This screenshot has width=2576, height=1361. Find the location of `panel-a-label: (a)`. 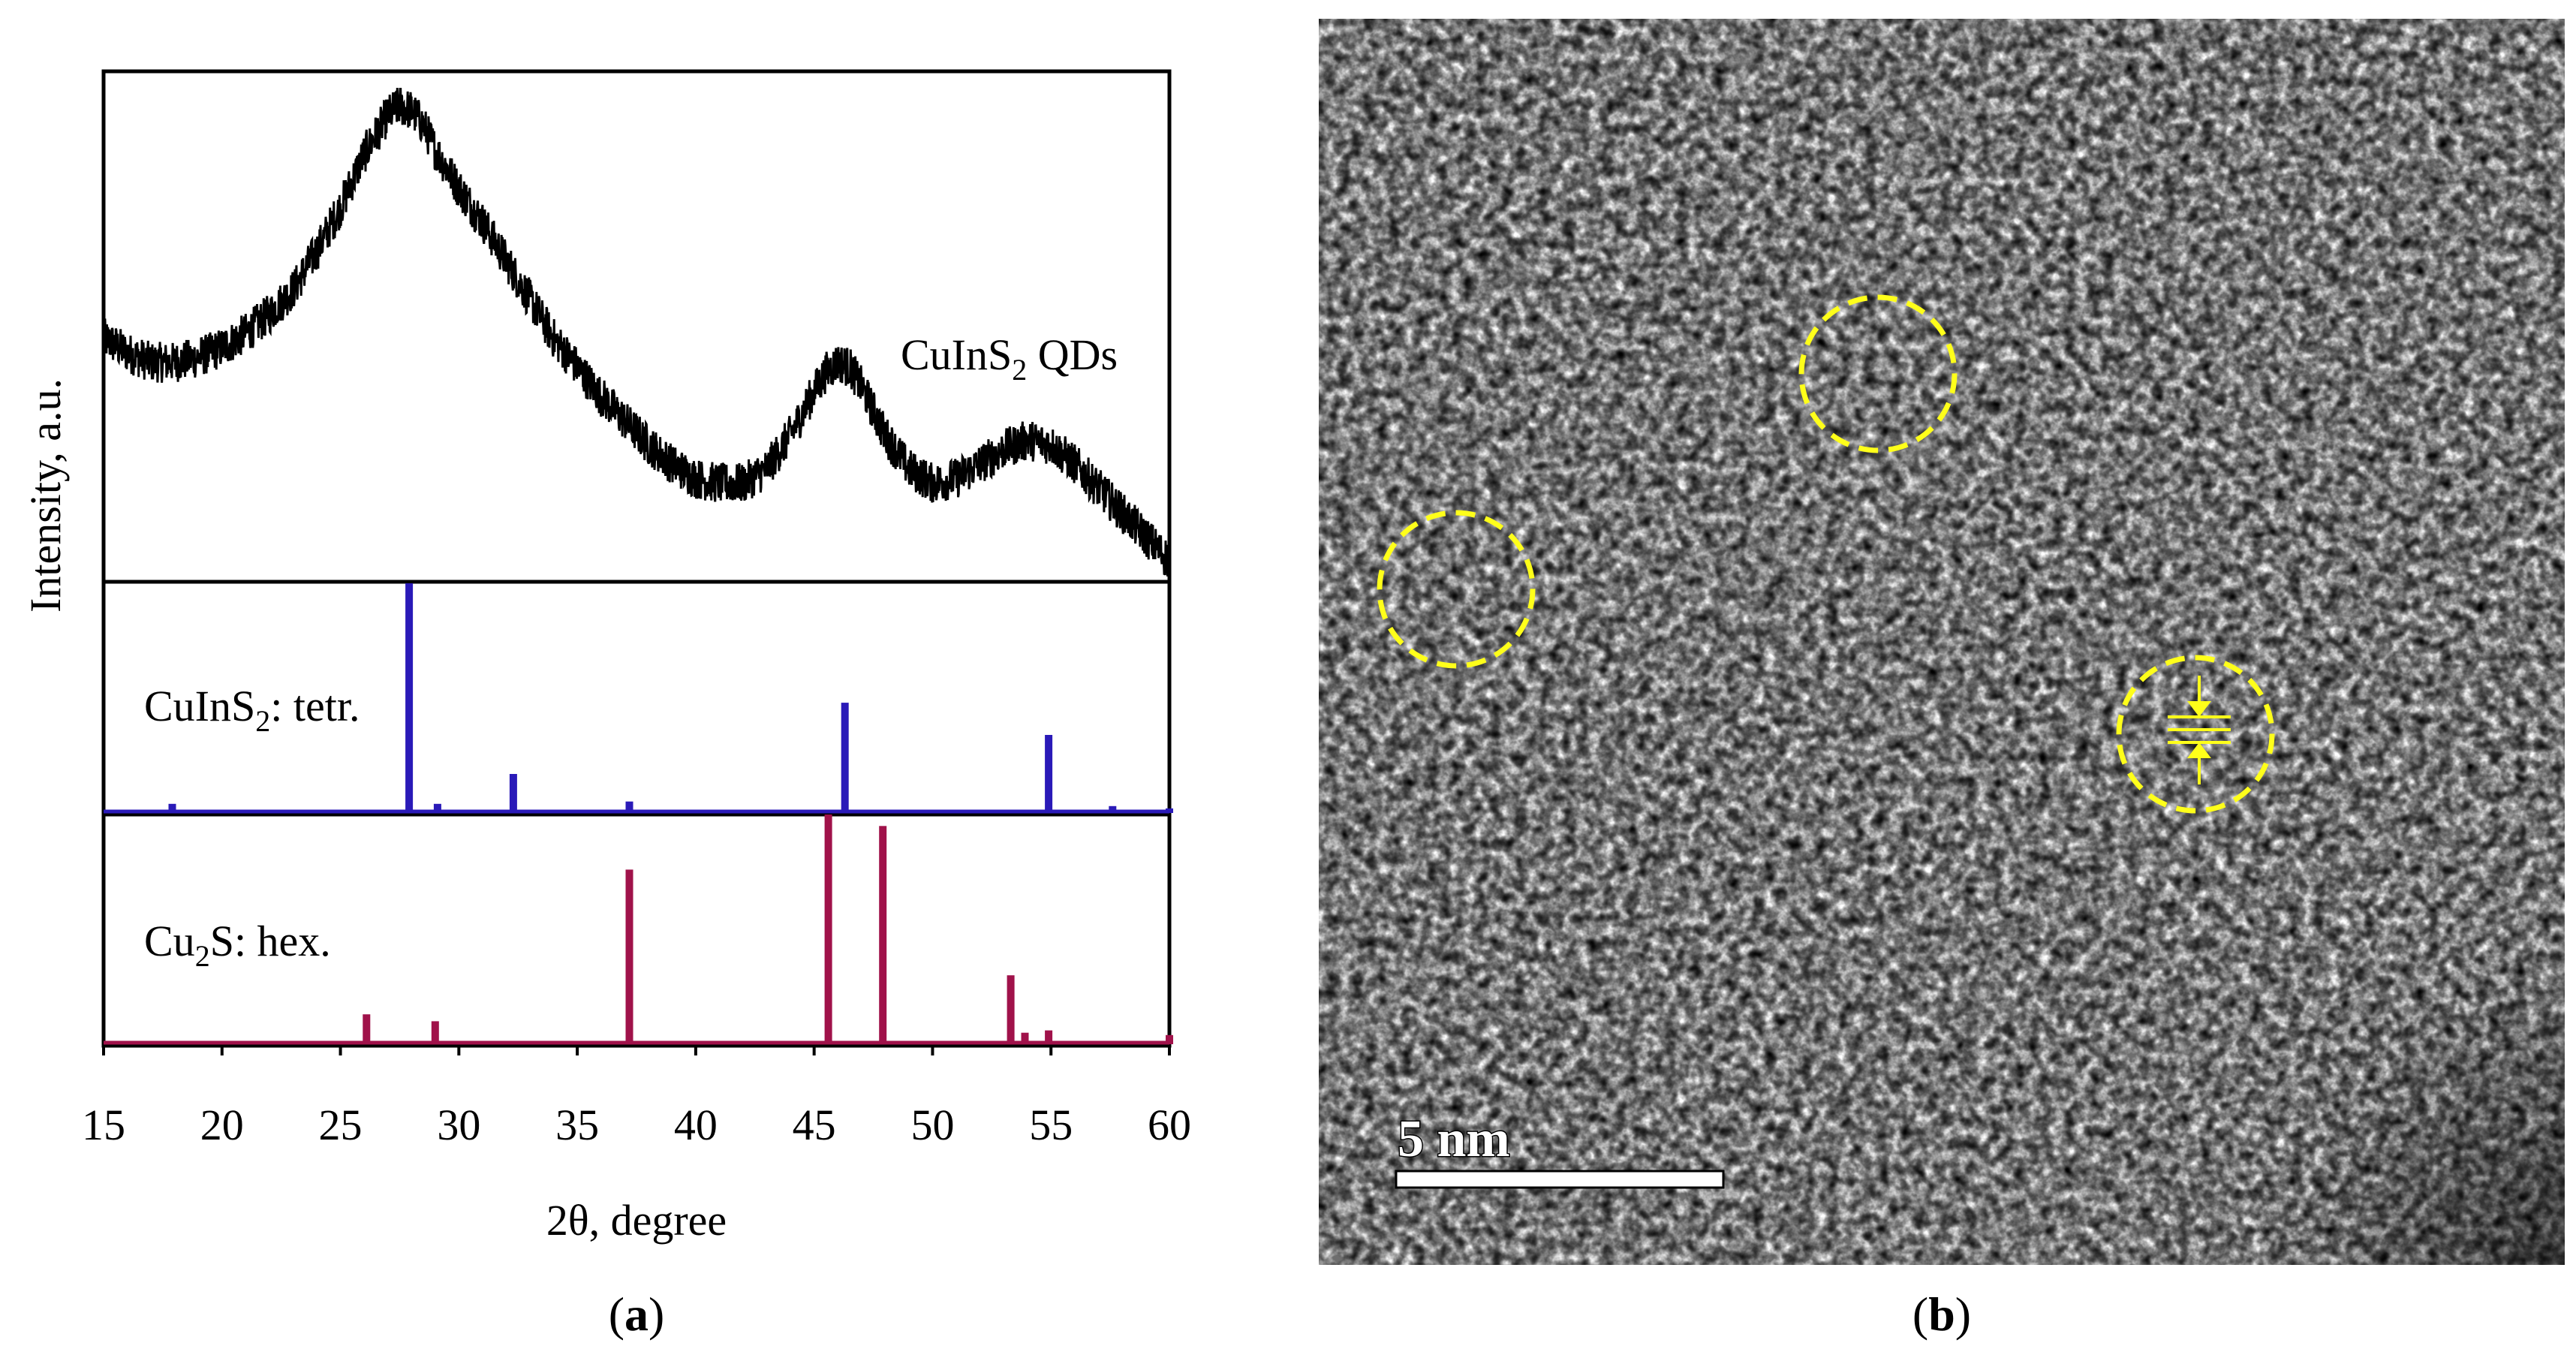

panel-a-label: (a) is located at coordinates (637, 1314).